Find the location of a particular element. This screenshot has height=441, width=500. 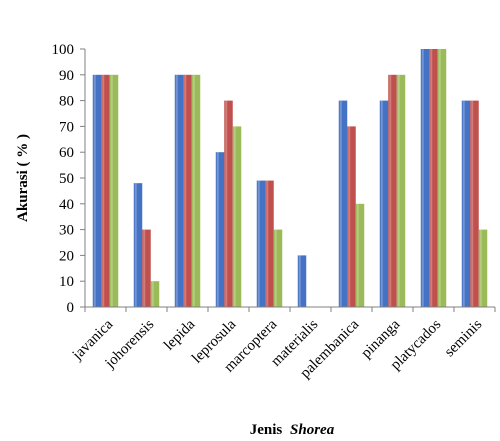

x-tick-label: seminis is located at coordinates (464, 338).